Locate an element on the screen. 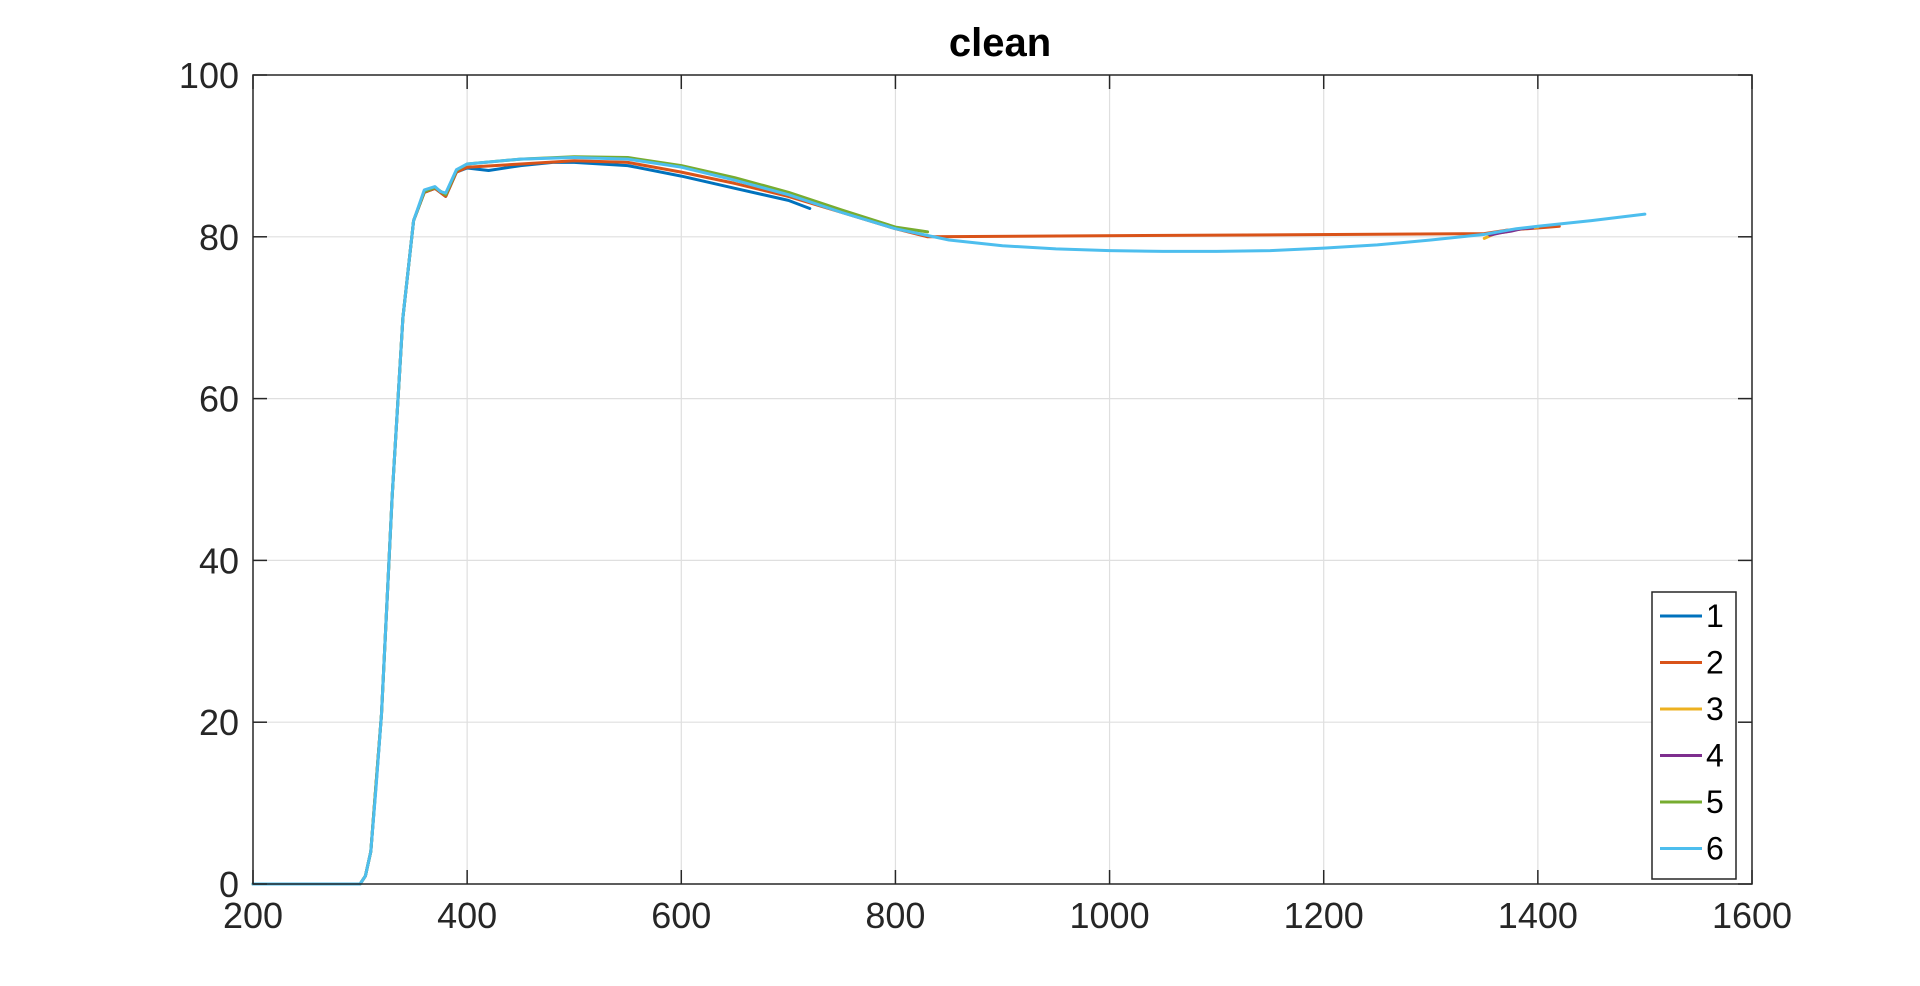 This screenshot has height=986, width=1920. legend-label: 6 is located at coordinates (1715, 849).